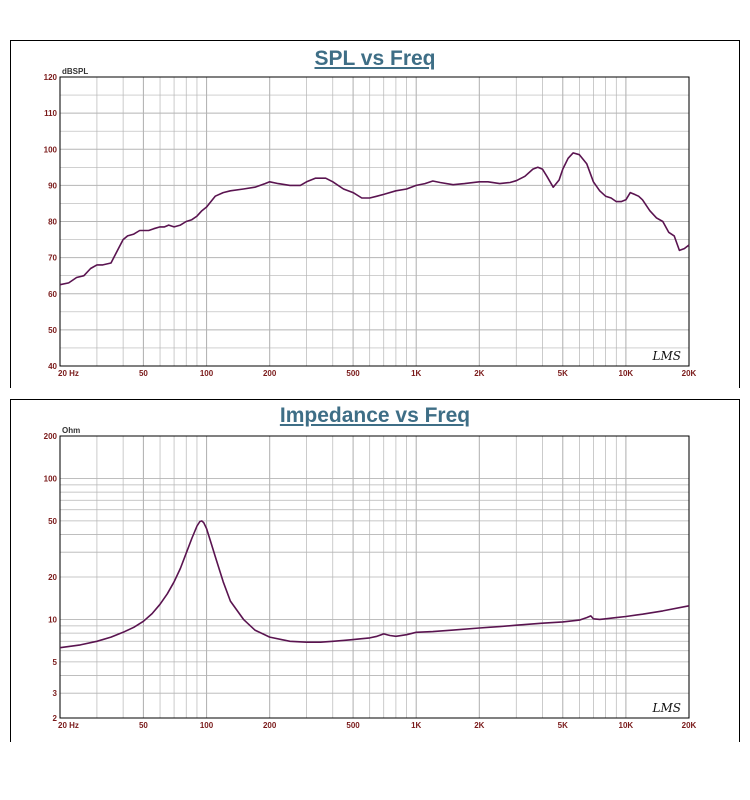 The width and height of the screenshot is (750, 800). Describe the element at coordinates (52, 294) in the screenshot. I see `y-tick-label: 60` at that location.